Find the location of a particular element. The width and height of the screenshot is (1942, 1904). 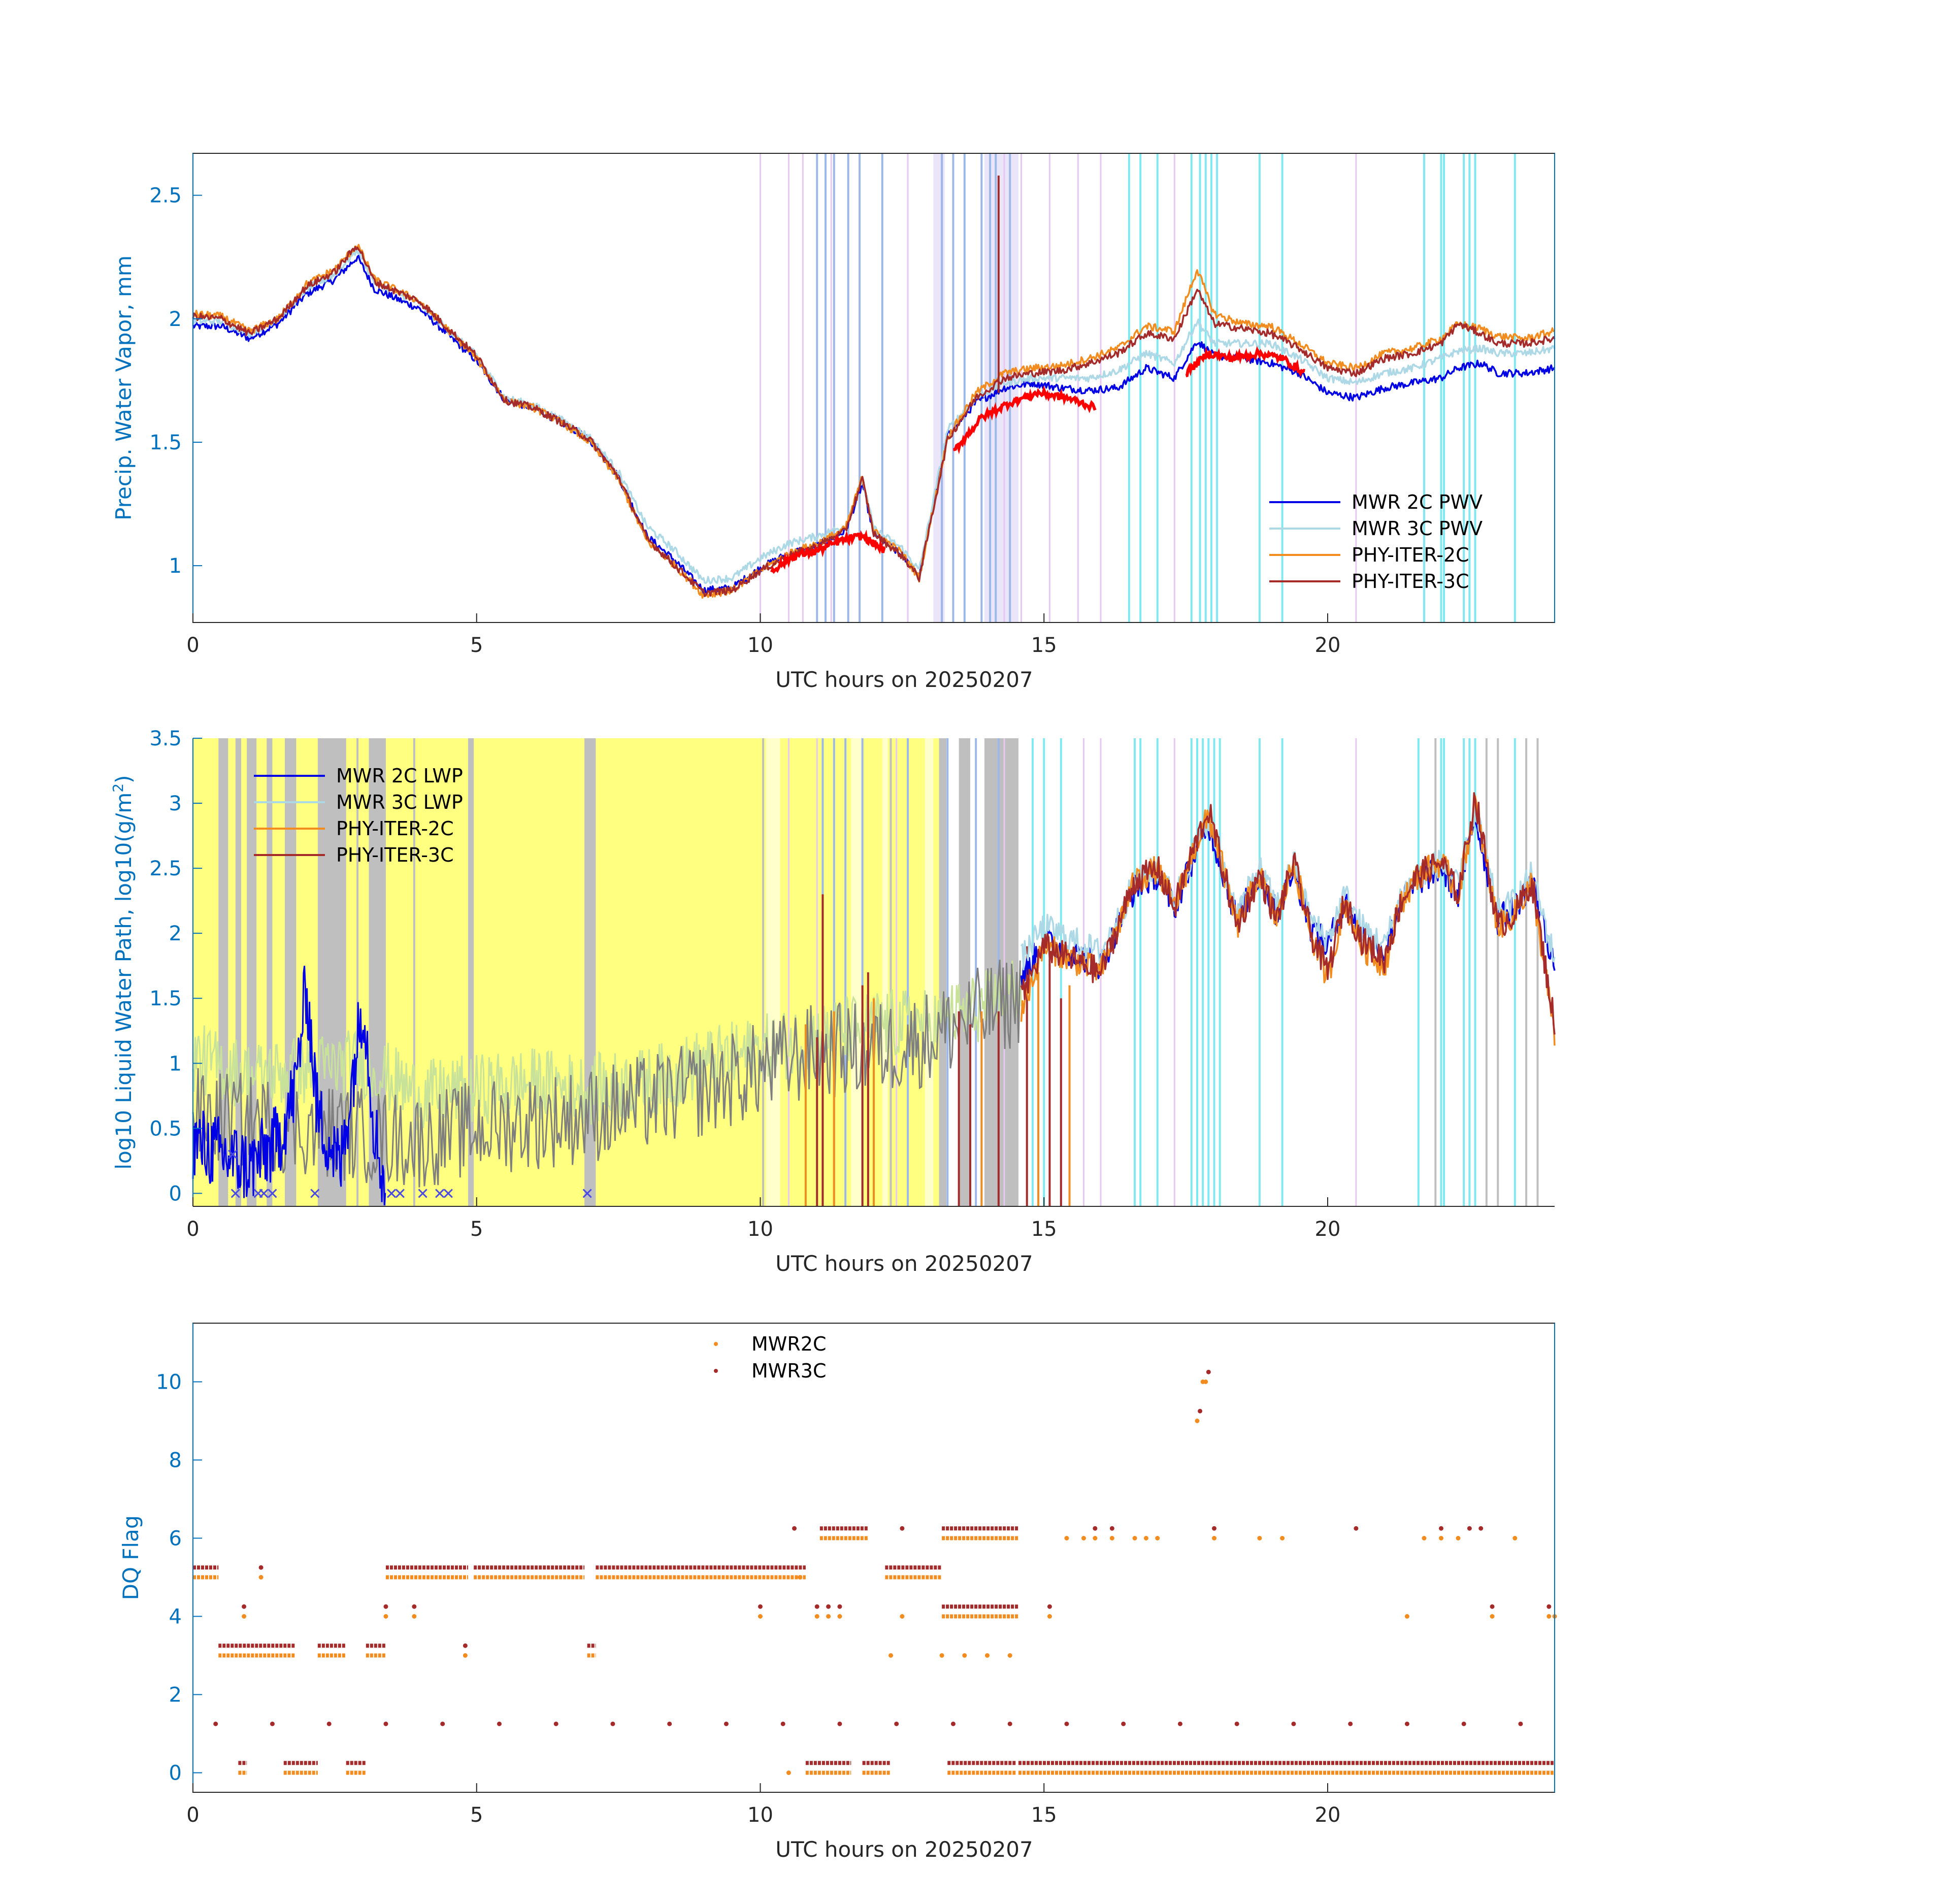

y-tick-label: 10 is located at coordinates (169, 1383).